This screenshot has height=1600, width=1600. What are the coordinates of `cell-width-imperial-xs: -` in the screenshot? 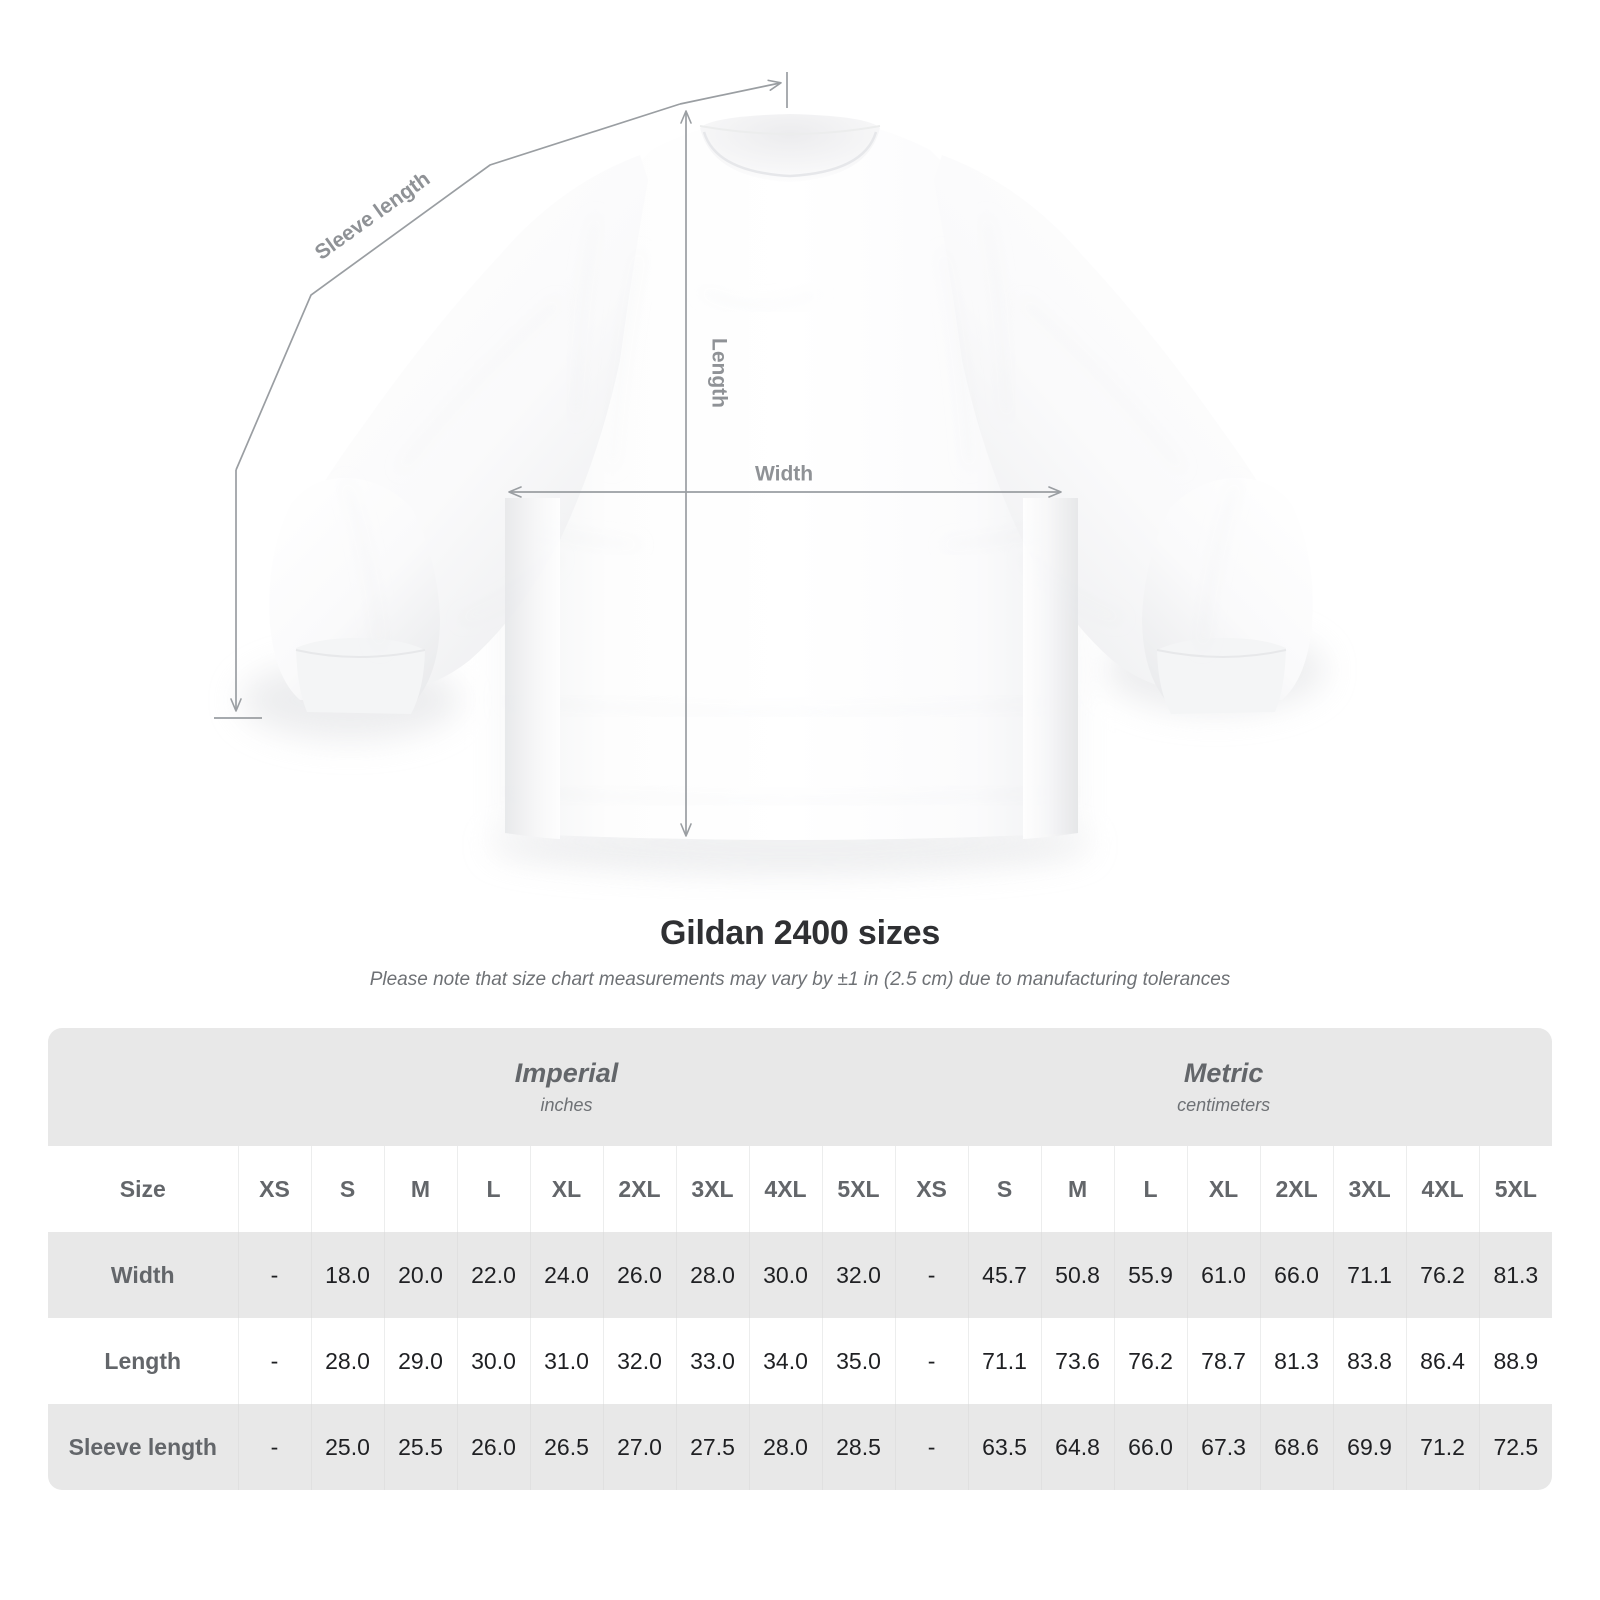 It's located at (274, 1275).